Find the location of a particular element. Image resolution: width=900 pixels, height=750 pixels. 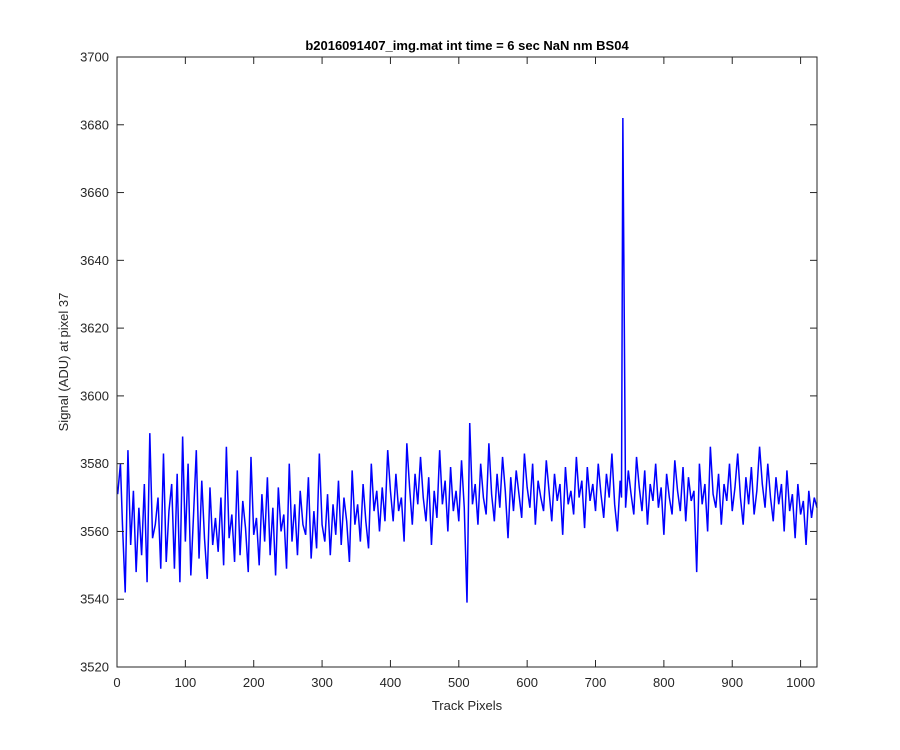

y-tick-label: 3560 is located at coordinates (94, 531).